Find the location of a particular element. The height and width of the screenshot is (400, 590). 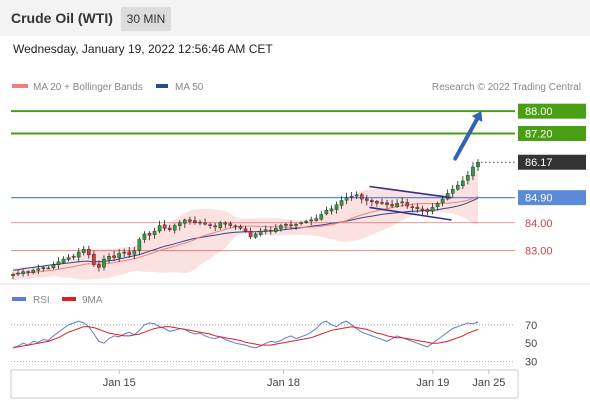

level-label-2: 86.17 is located at coordinates (539, 163).